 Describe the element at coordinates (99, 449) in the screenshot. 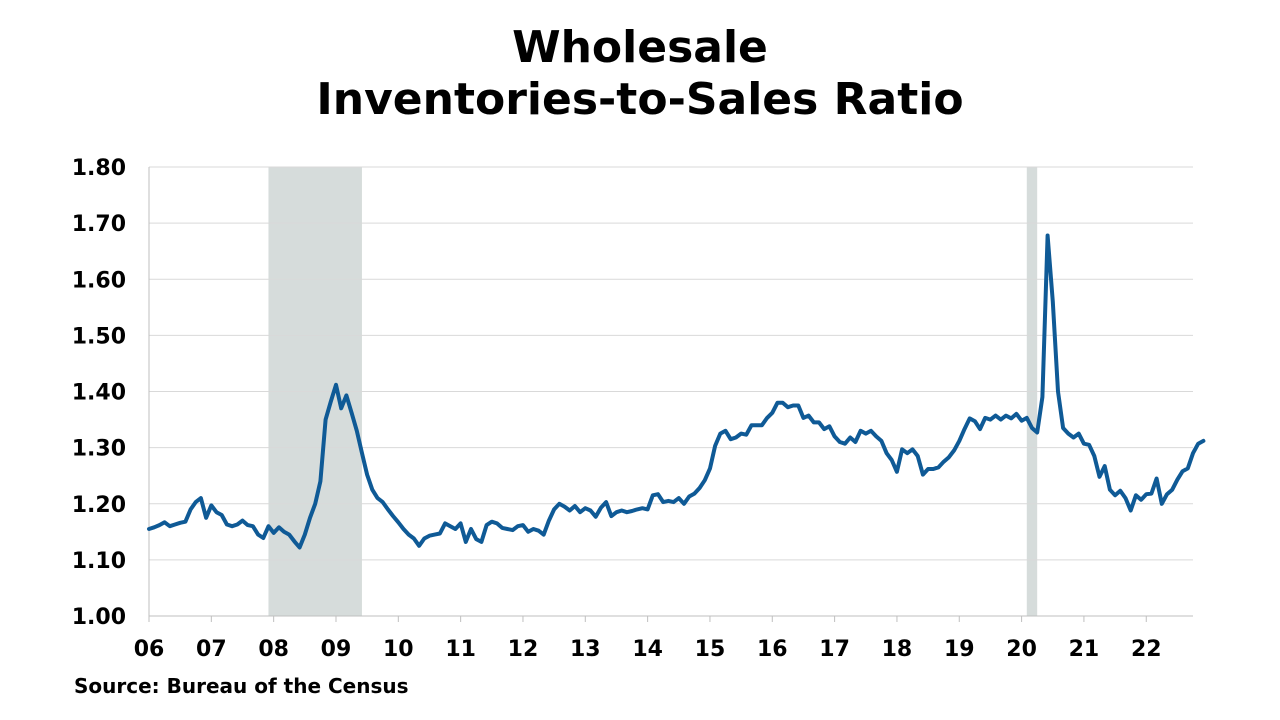

I see `y-tick-label: 1.30` at that location.